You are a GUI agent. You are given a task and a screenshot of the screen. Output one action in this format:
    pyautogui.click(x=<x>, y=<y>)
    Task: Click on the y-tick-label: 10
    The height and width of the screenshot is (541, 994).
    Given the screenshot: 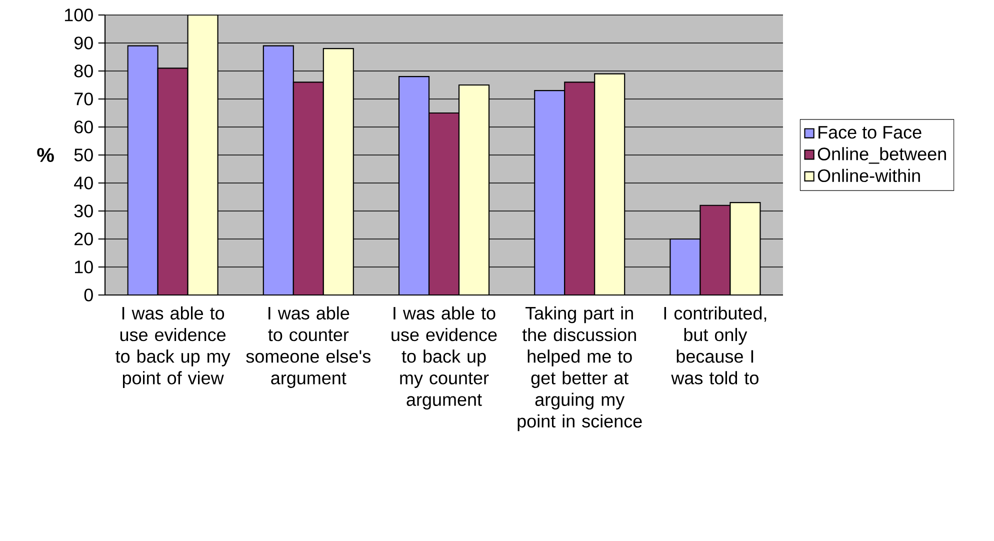 What is the action you would take?
    pyautogui.click(x=83, y=267)
    